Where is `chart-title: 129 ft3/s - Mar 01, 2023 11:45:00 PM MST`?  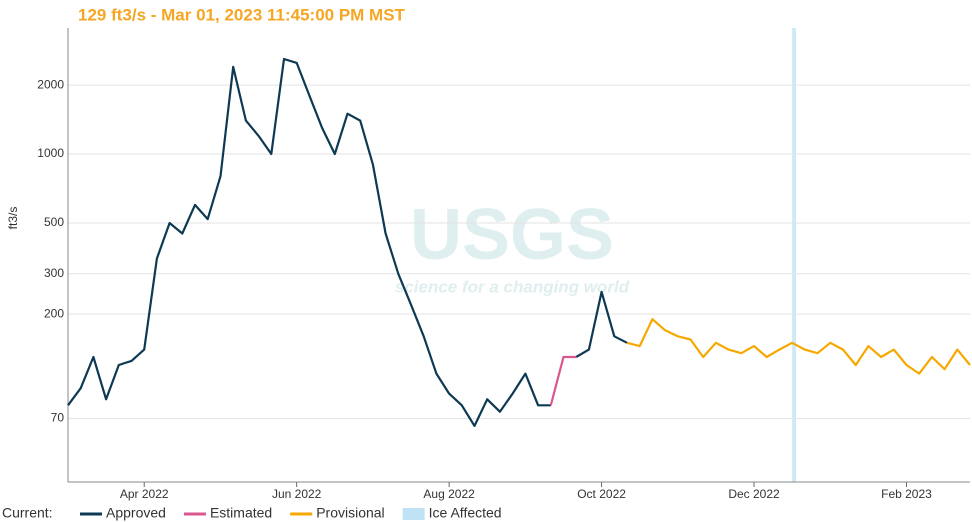 chart-title: 129 ft3/s - Mar 01, 2023 11:45:00 PM MST is located at coordinates (242, 14).